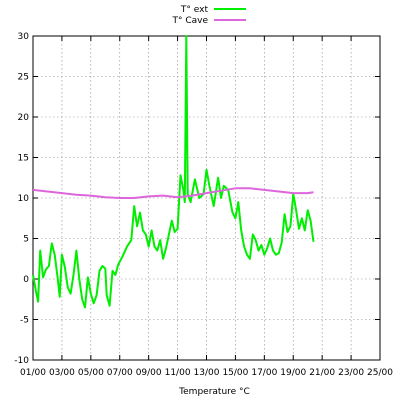  What do you see at coordinates (24, 199) in the screenshot?
I see `y-tick-label: 10` at bounding box center [24, 199].